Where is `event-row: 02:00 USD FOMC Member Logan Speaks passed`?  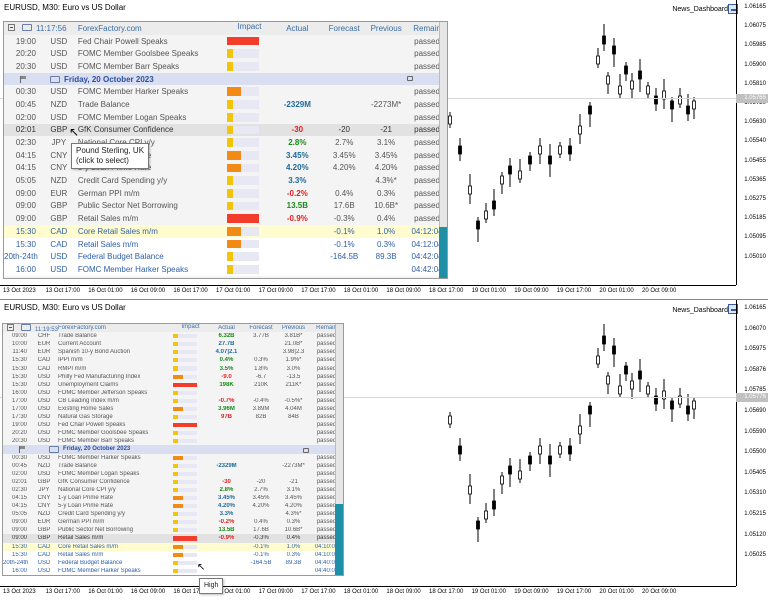 event-row: 02:00 USD FOMC Member Logan Speaks passed is located at coordinates (173, 474).